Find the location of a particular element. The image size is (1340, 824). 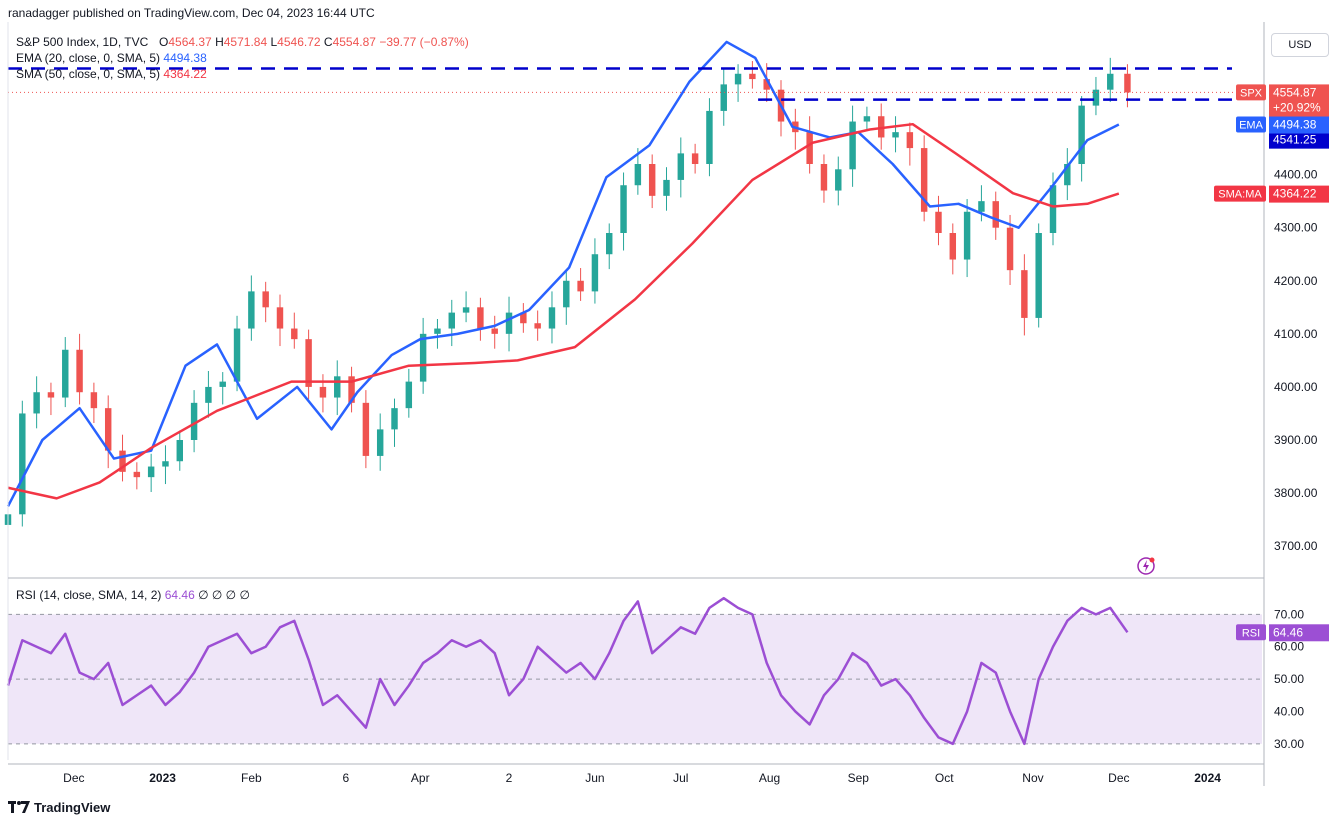

ema-legend: EMA (20, close, 0, SMA, 5) 4494.38 is located at coordinates (111, 58).